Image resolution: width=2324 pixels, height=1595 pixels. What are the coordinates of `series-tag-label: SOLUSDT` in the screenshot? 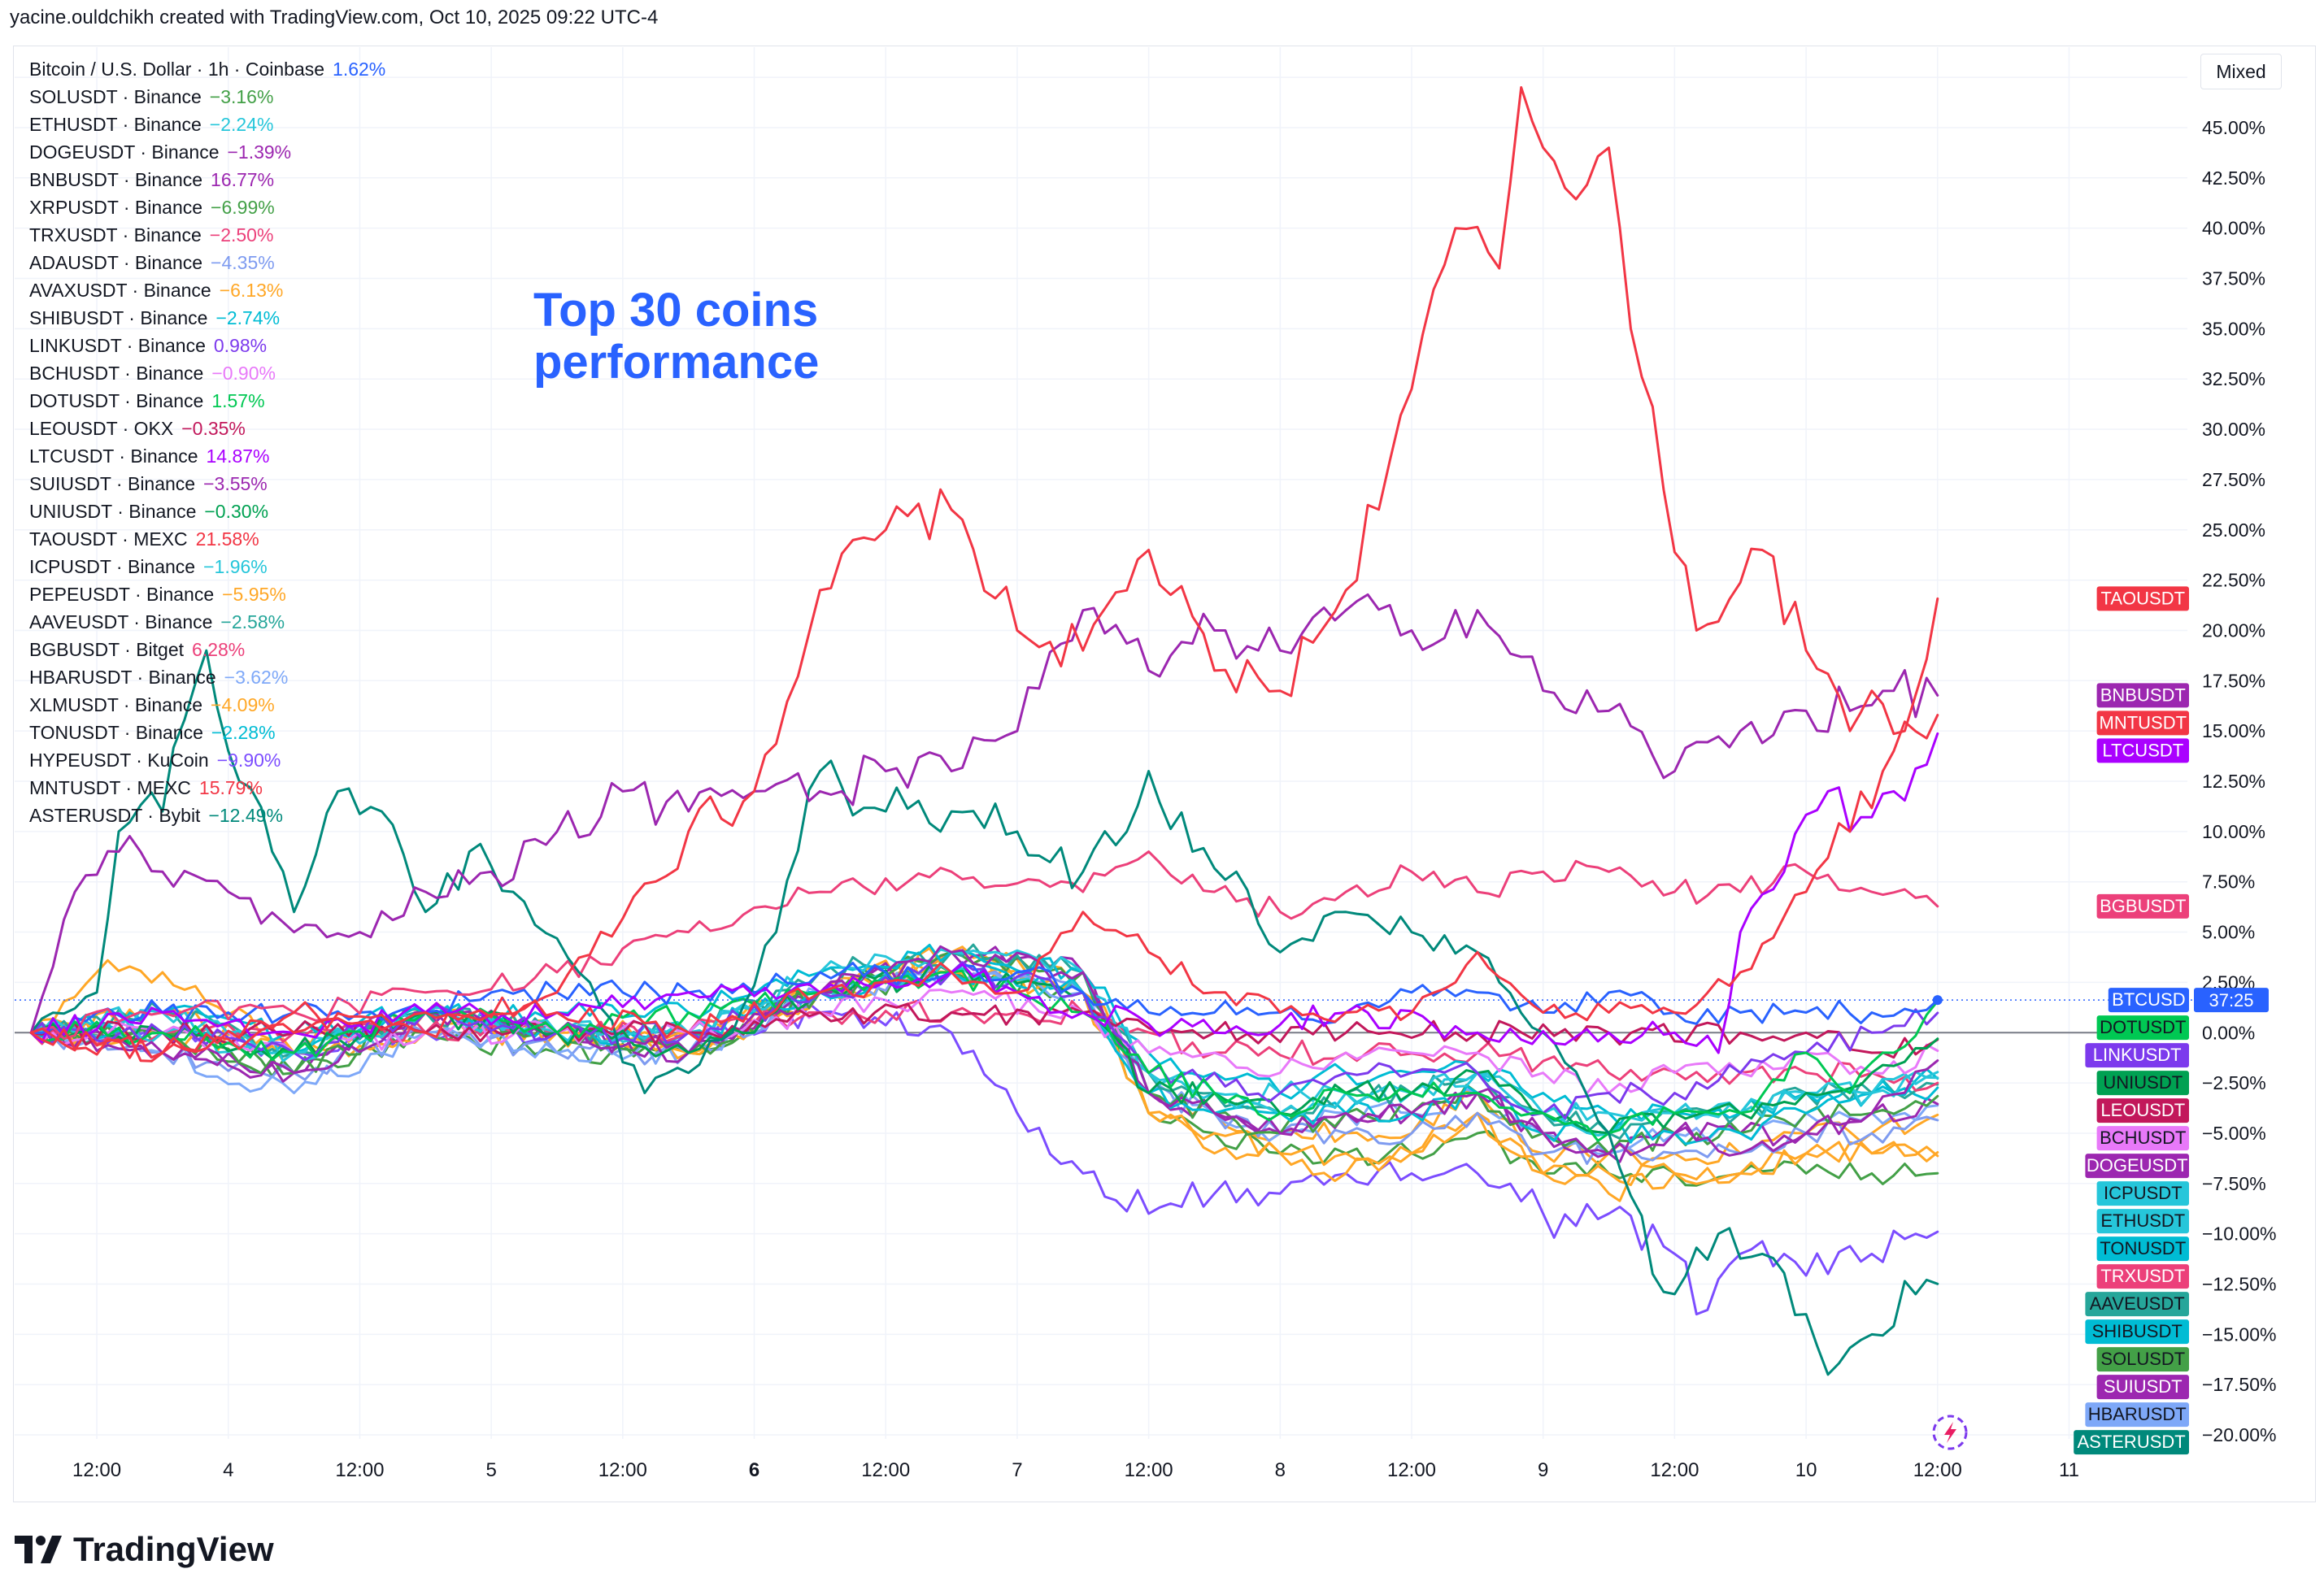 It's located at (2142, 1359).